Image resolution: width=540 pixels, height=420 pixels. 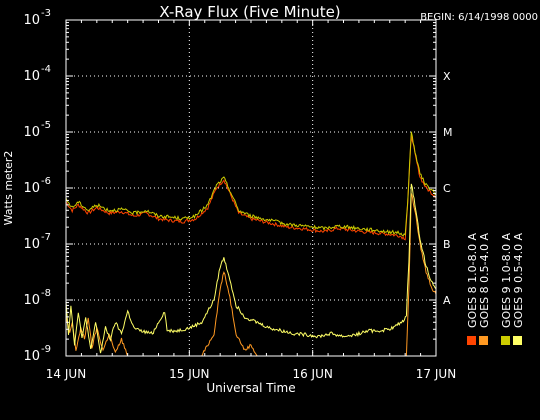 I want to click on flare-class-X: X, so click(x=447, y=76).